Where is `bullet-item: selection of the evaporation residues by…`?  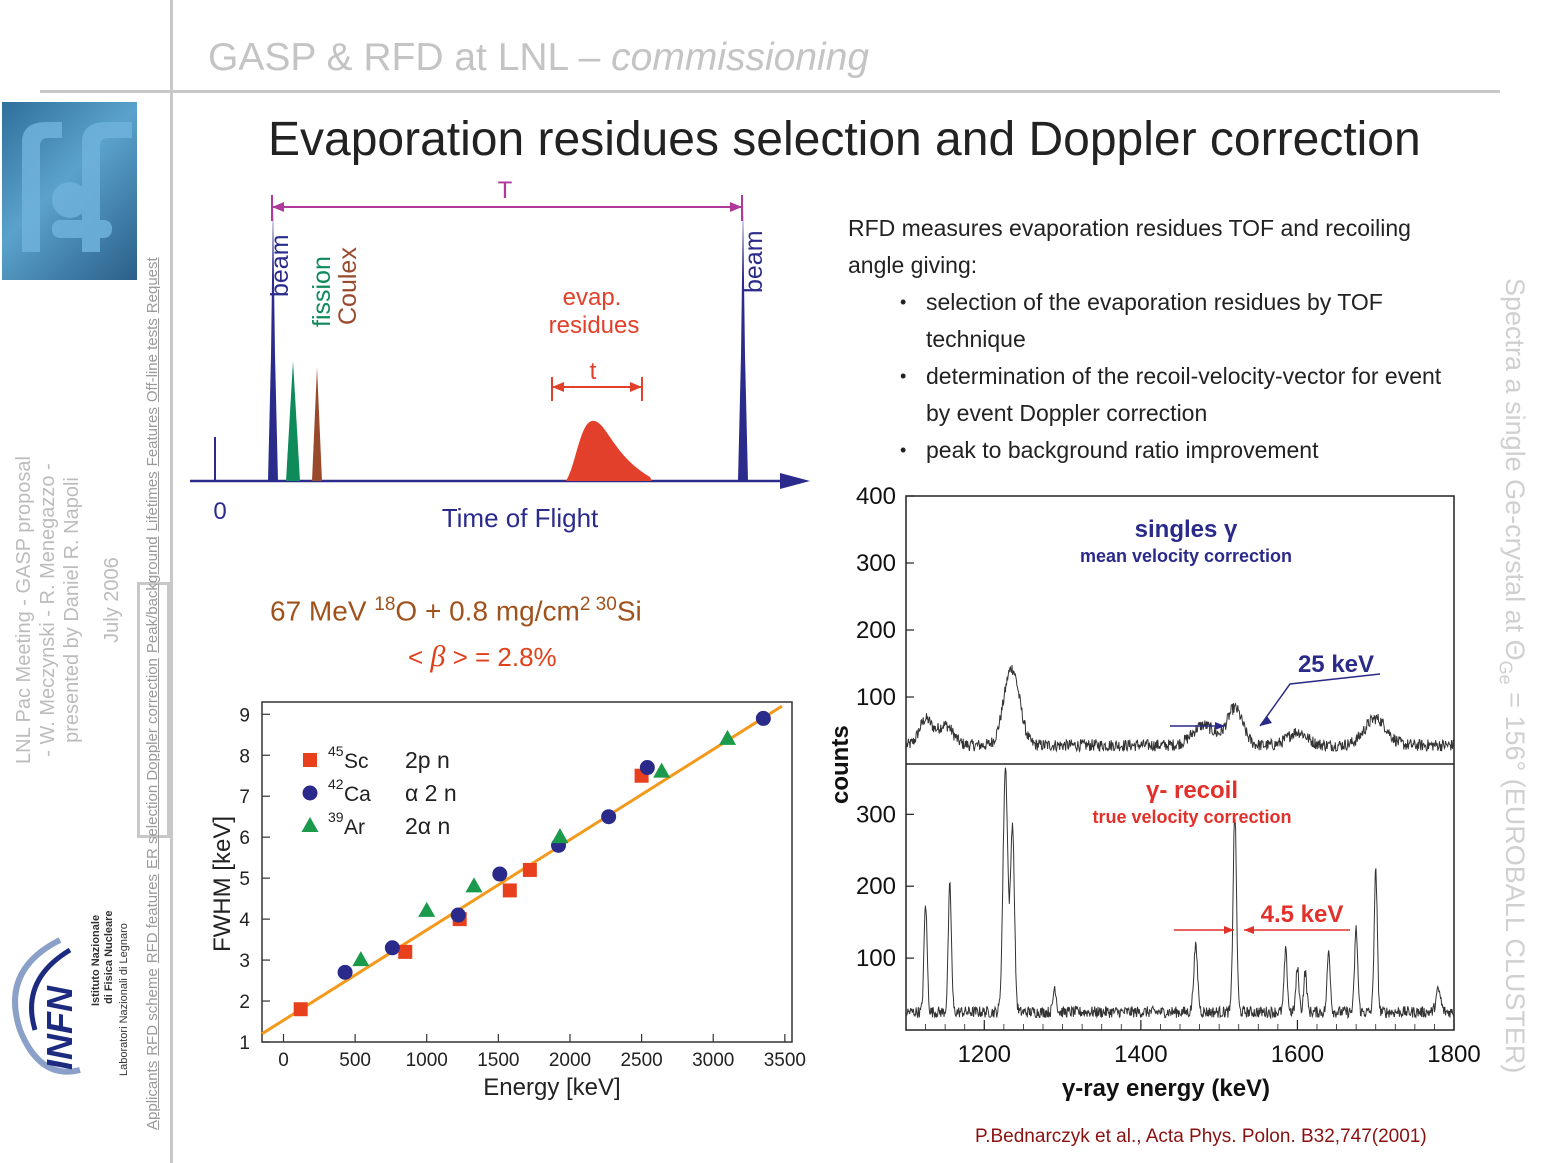
bullet-item: selection of the evaporation residues by… is located at coordinates (1184, 321).